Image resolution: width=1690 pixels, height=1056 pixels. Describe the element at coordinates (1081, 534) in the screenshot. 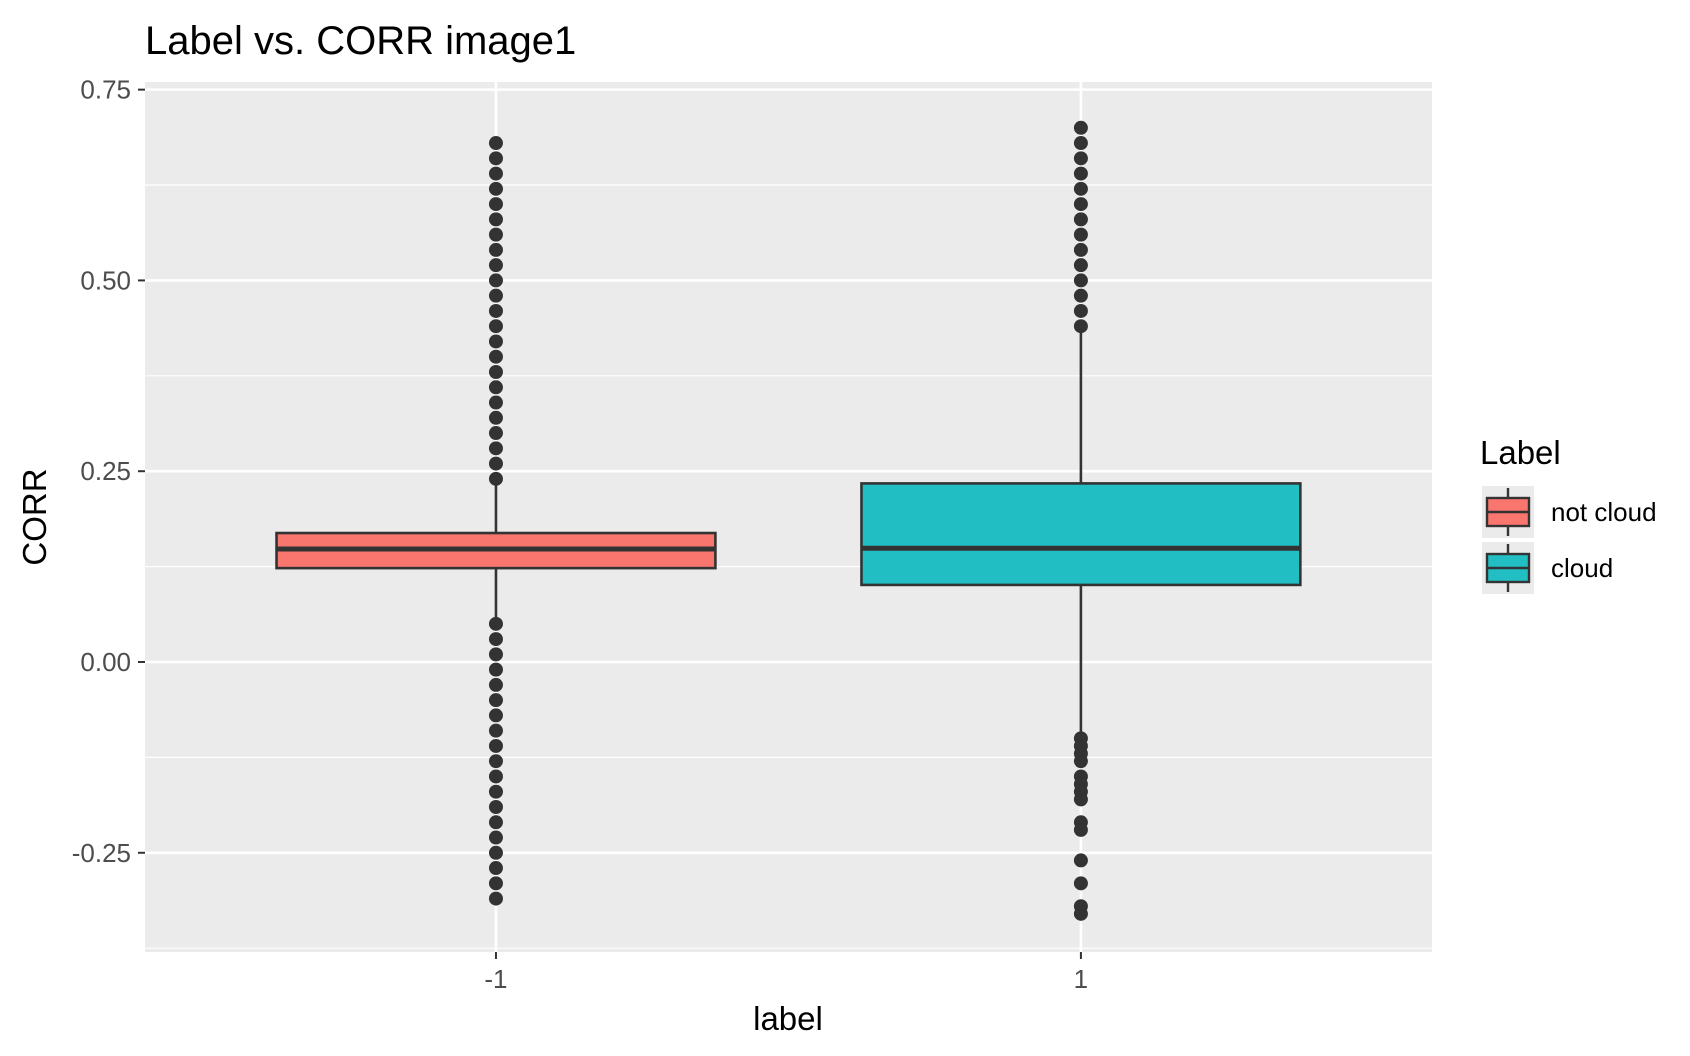

I see `box-iqr` at that location.